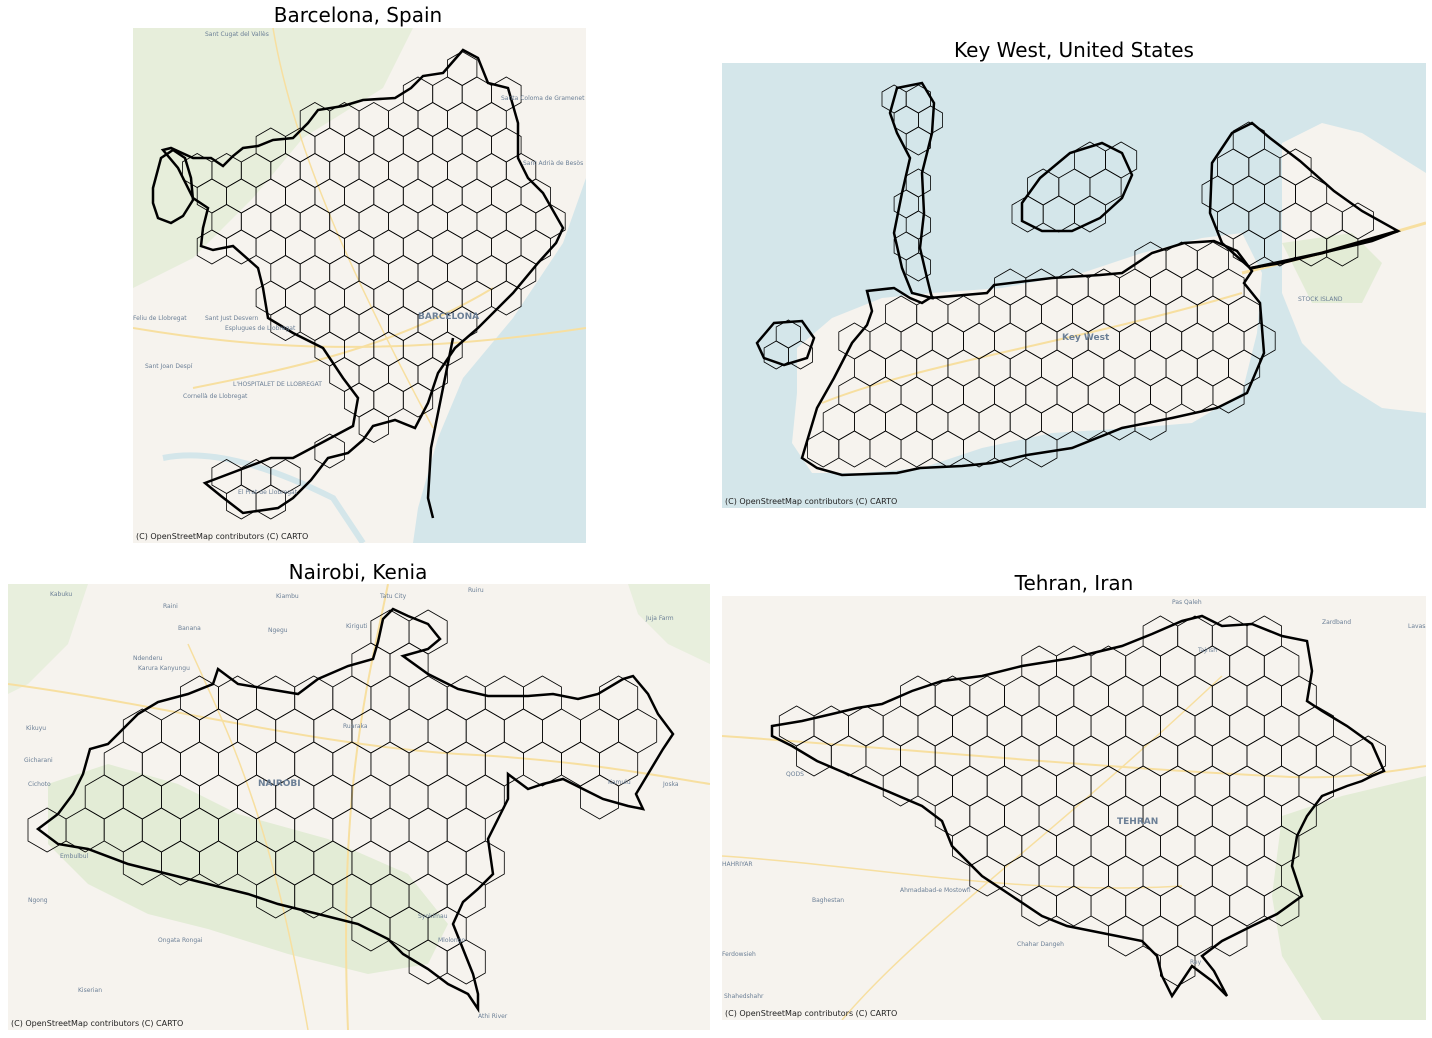  What do you see at coordinates (268, 492) in the screenshot?
I see `map-label: El Prat de Llobregat` at bounding box center [268, 492].